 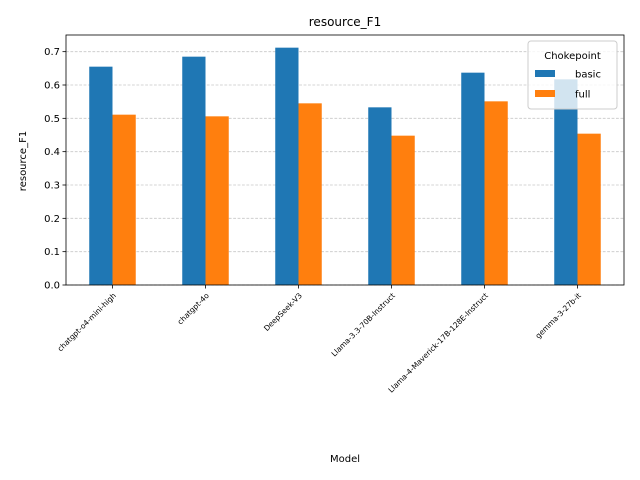 What do you see at coordinates (558, 315) in the screenshot?
I see `x-tick-label: gemma-3-27b-it` at bounding box center [558, 315].